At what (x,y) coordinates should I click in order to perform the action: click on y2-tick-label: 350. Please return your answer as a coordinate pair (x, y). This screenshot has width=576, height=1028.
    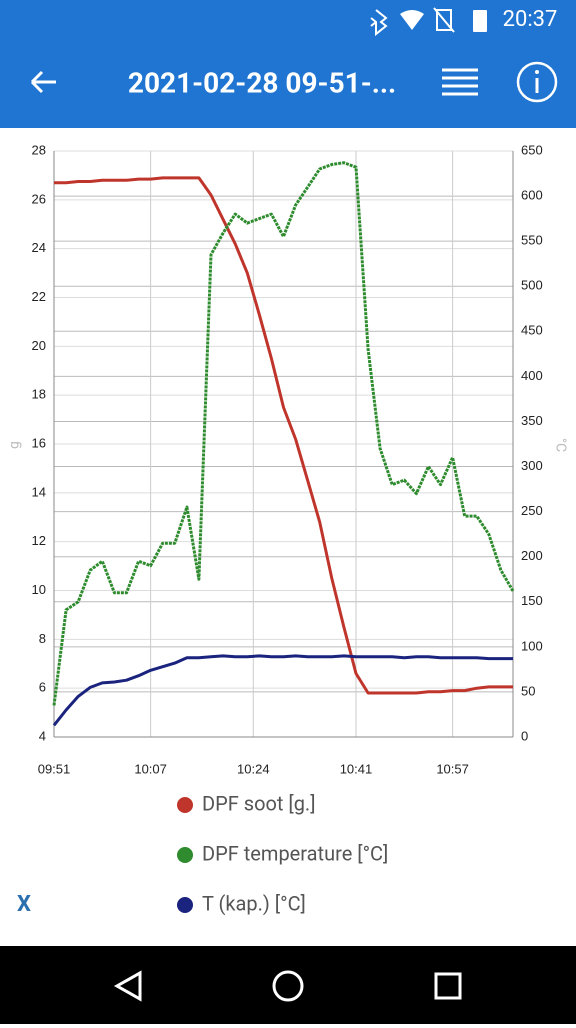
    Looking at the image, I should click on (532, 420).